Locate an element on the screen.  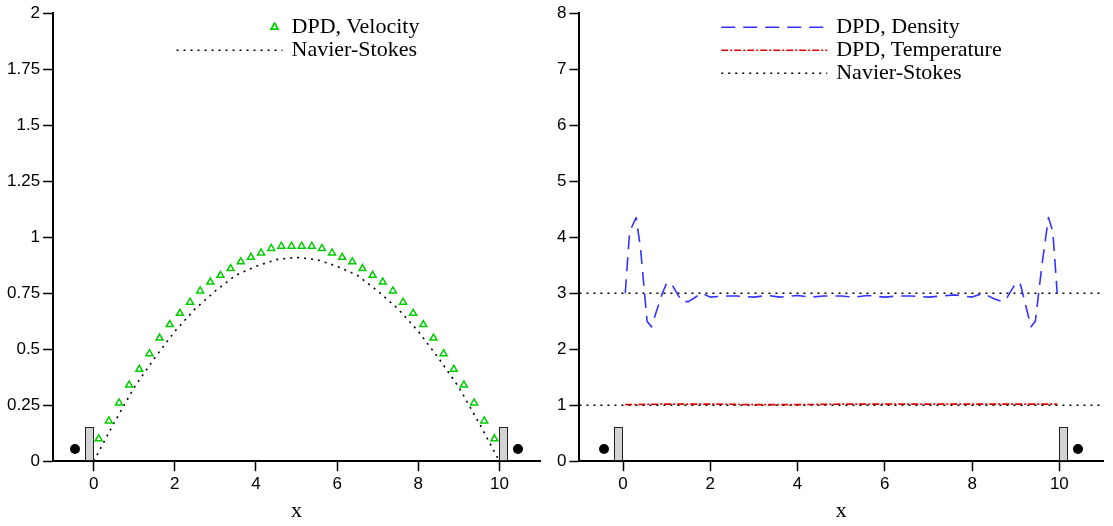
y-tick-label: 0.75 is located at coordinates (23, 292).